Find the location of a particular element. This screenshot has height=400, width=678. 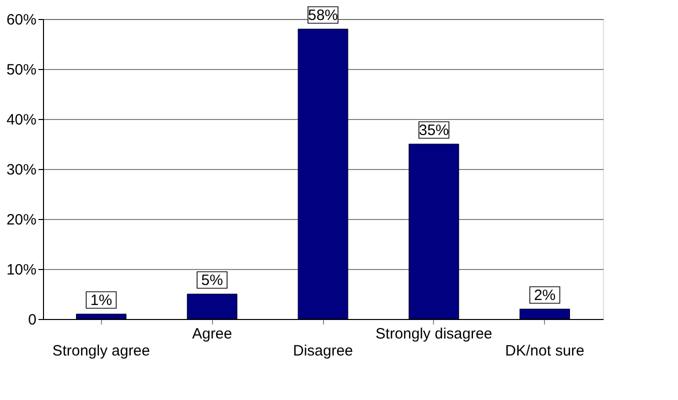

y-tick-label: 0 is located at coordinates (32, 320).